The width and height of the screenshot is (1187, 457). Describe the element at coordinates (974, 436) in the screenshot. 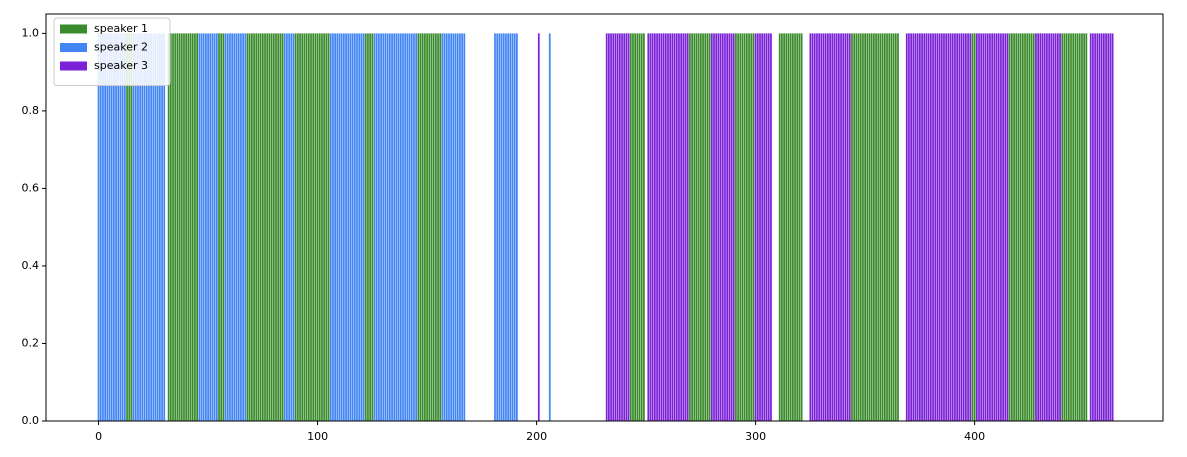

I see `x-tick-label: 400` at that location.